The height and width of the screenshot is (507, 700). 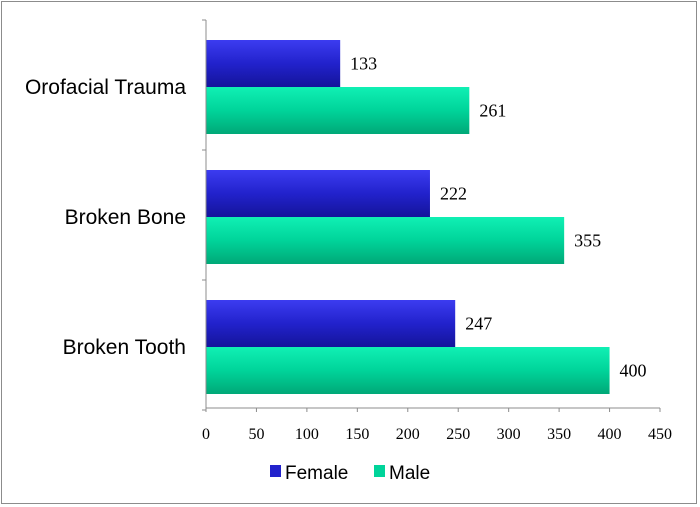 What do you see at coordinates (124, 347) in the screenshot?
I see `category-label-broken-tooth: Broken Tooth` at bounding box center [124, 347].